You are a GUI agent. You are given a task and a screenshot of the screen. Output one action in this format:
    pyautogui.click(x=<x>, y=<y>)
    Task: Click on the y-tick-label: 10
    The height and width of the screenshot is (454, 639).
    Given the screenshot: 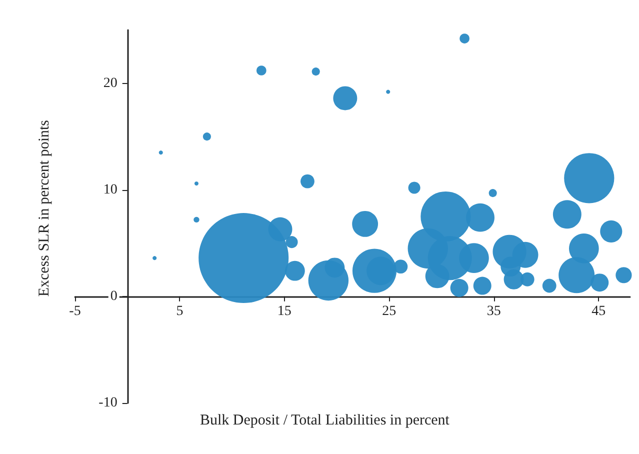 What is the action you would take?
    pyautogui.click(x=110, y=190)
    